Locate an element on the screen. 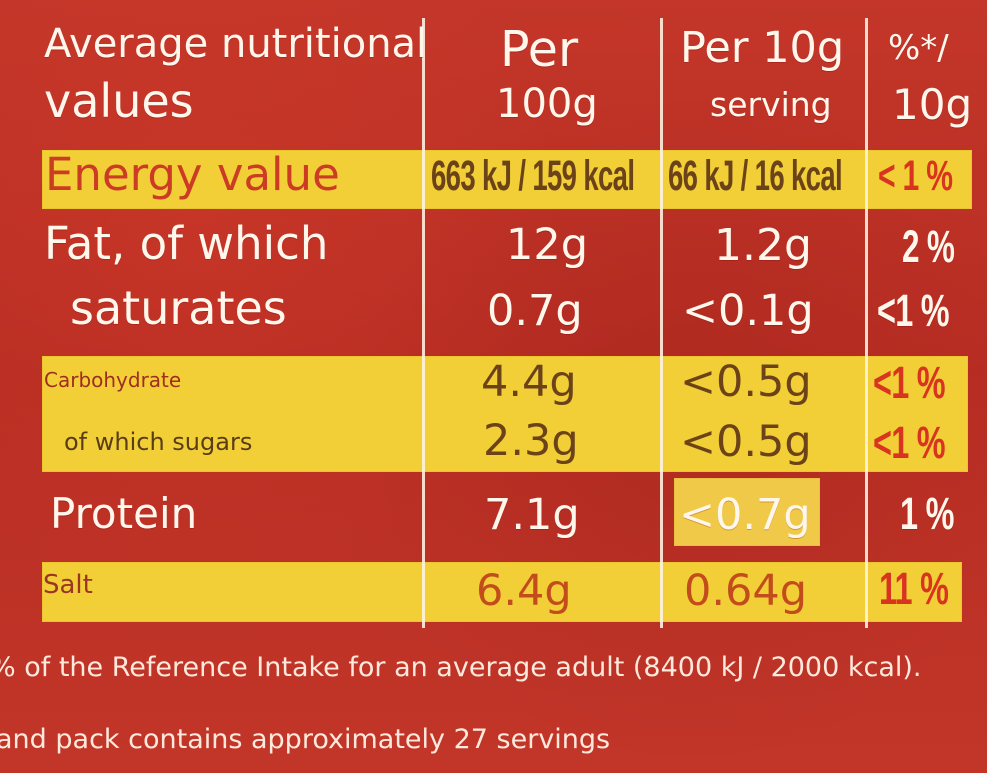  energy-row-highlight is located at coordinates (507, 179).